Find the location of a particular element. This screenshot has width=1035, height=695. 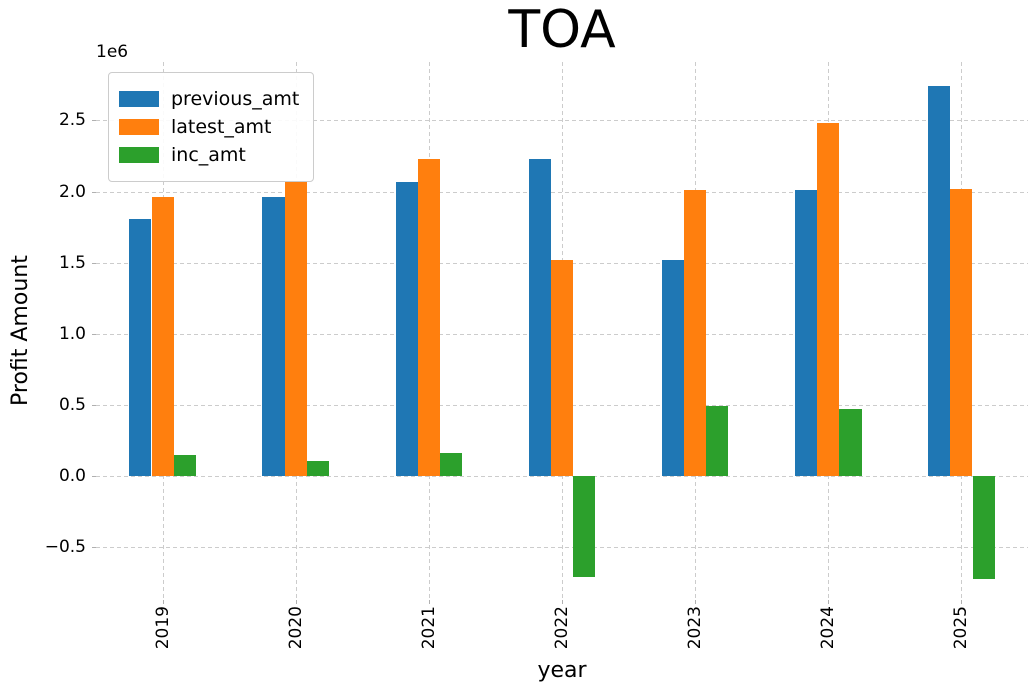

x-tick-label: 2019 is located at coordinates (162, 628).